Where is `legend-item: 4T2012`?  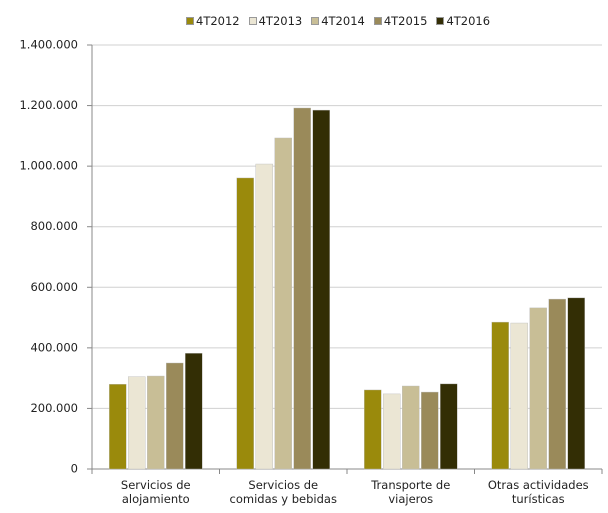 legend-item: 4T2012 is located at coordinates (213, 21).